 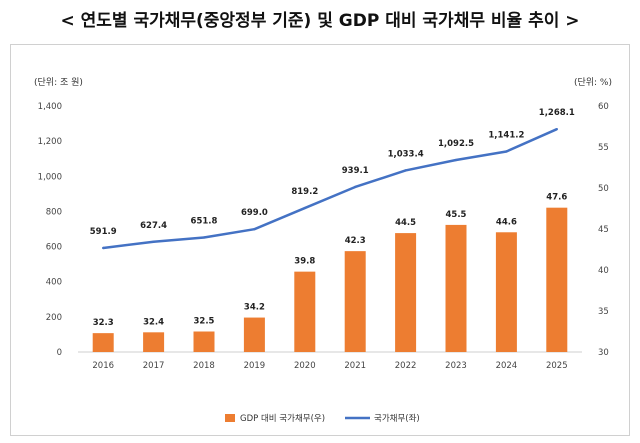 I want to click on line-data-label: 819.2, so click(x=304, y=192).